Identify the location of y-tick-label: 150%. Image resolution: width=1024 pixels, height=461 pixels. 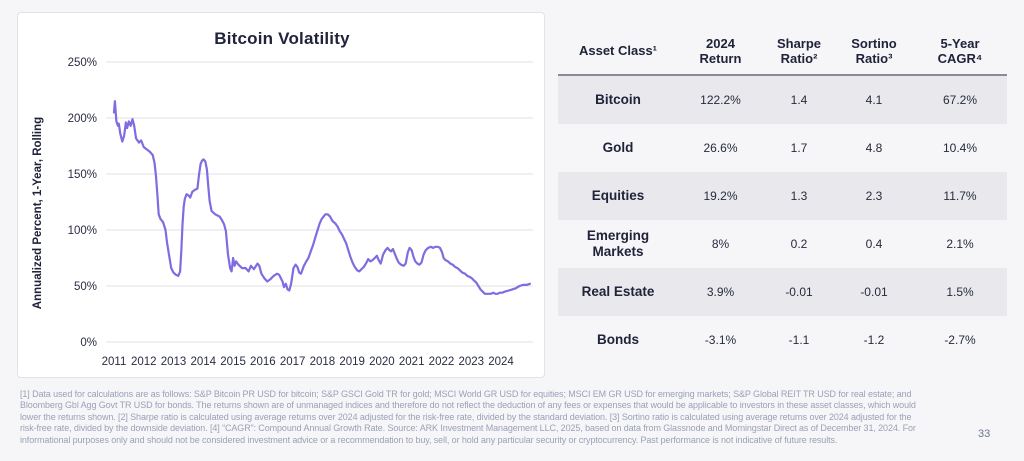
(82, 175).